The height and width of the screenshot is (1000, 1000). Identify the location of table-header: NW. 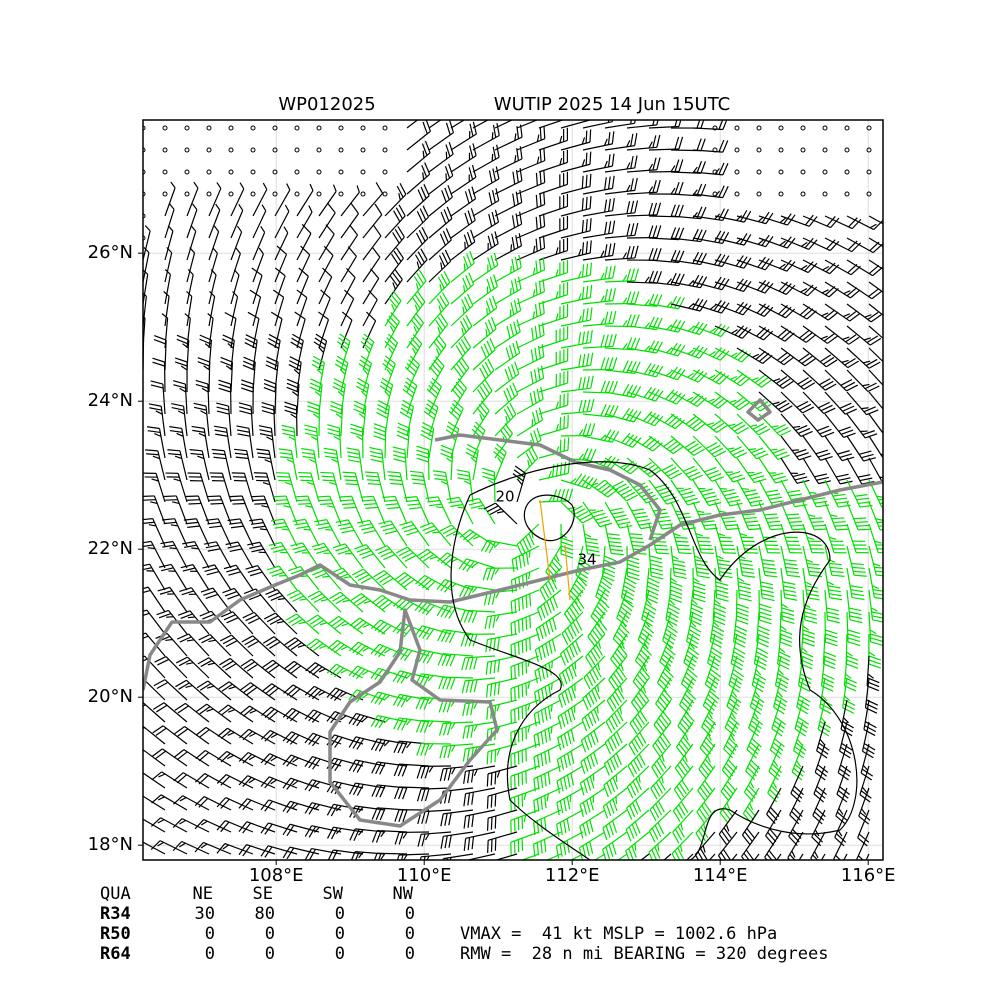
(403, 894).